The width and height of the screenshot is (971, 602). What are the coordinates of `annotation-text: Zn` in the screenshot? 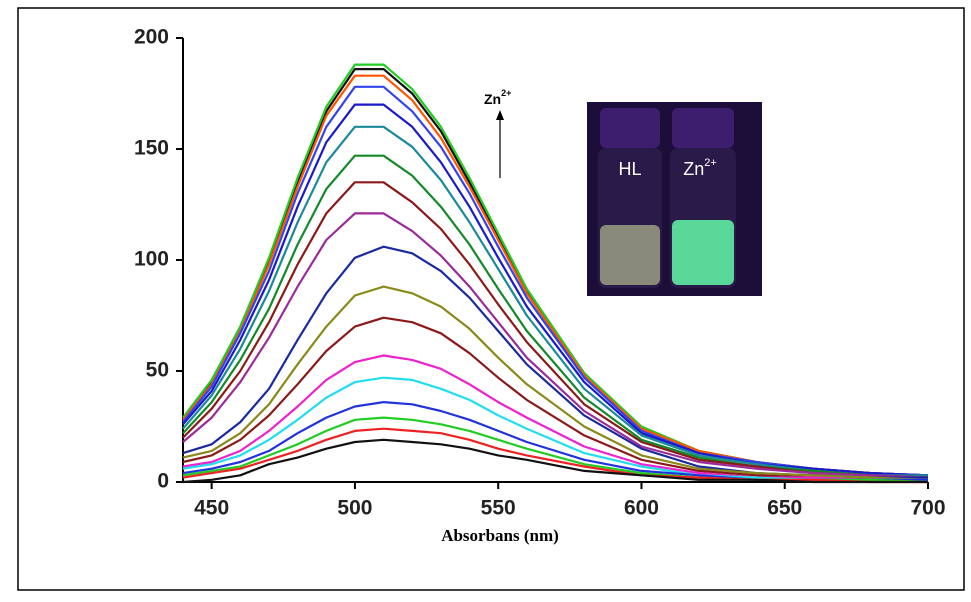 It's located at (492, 99).